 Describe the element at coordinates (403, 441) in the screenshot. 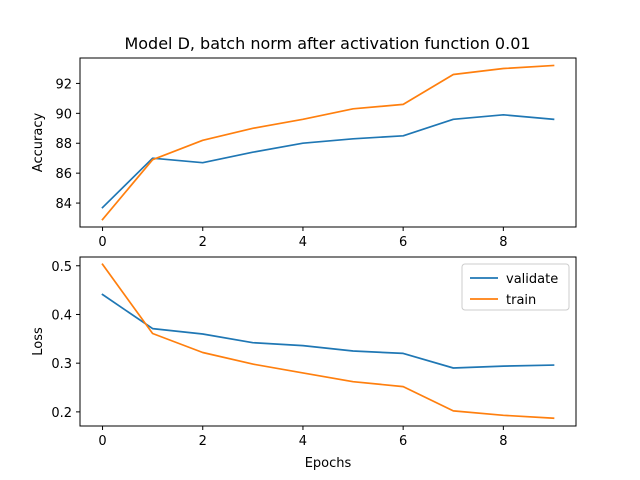

I see `loss-x-tick-label: 6` at that location.